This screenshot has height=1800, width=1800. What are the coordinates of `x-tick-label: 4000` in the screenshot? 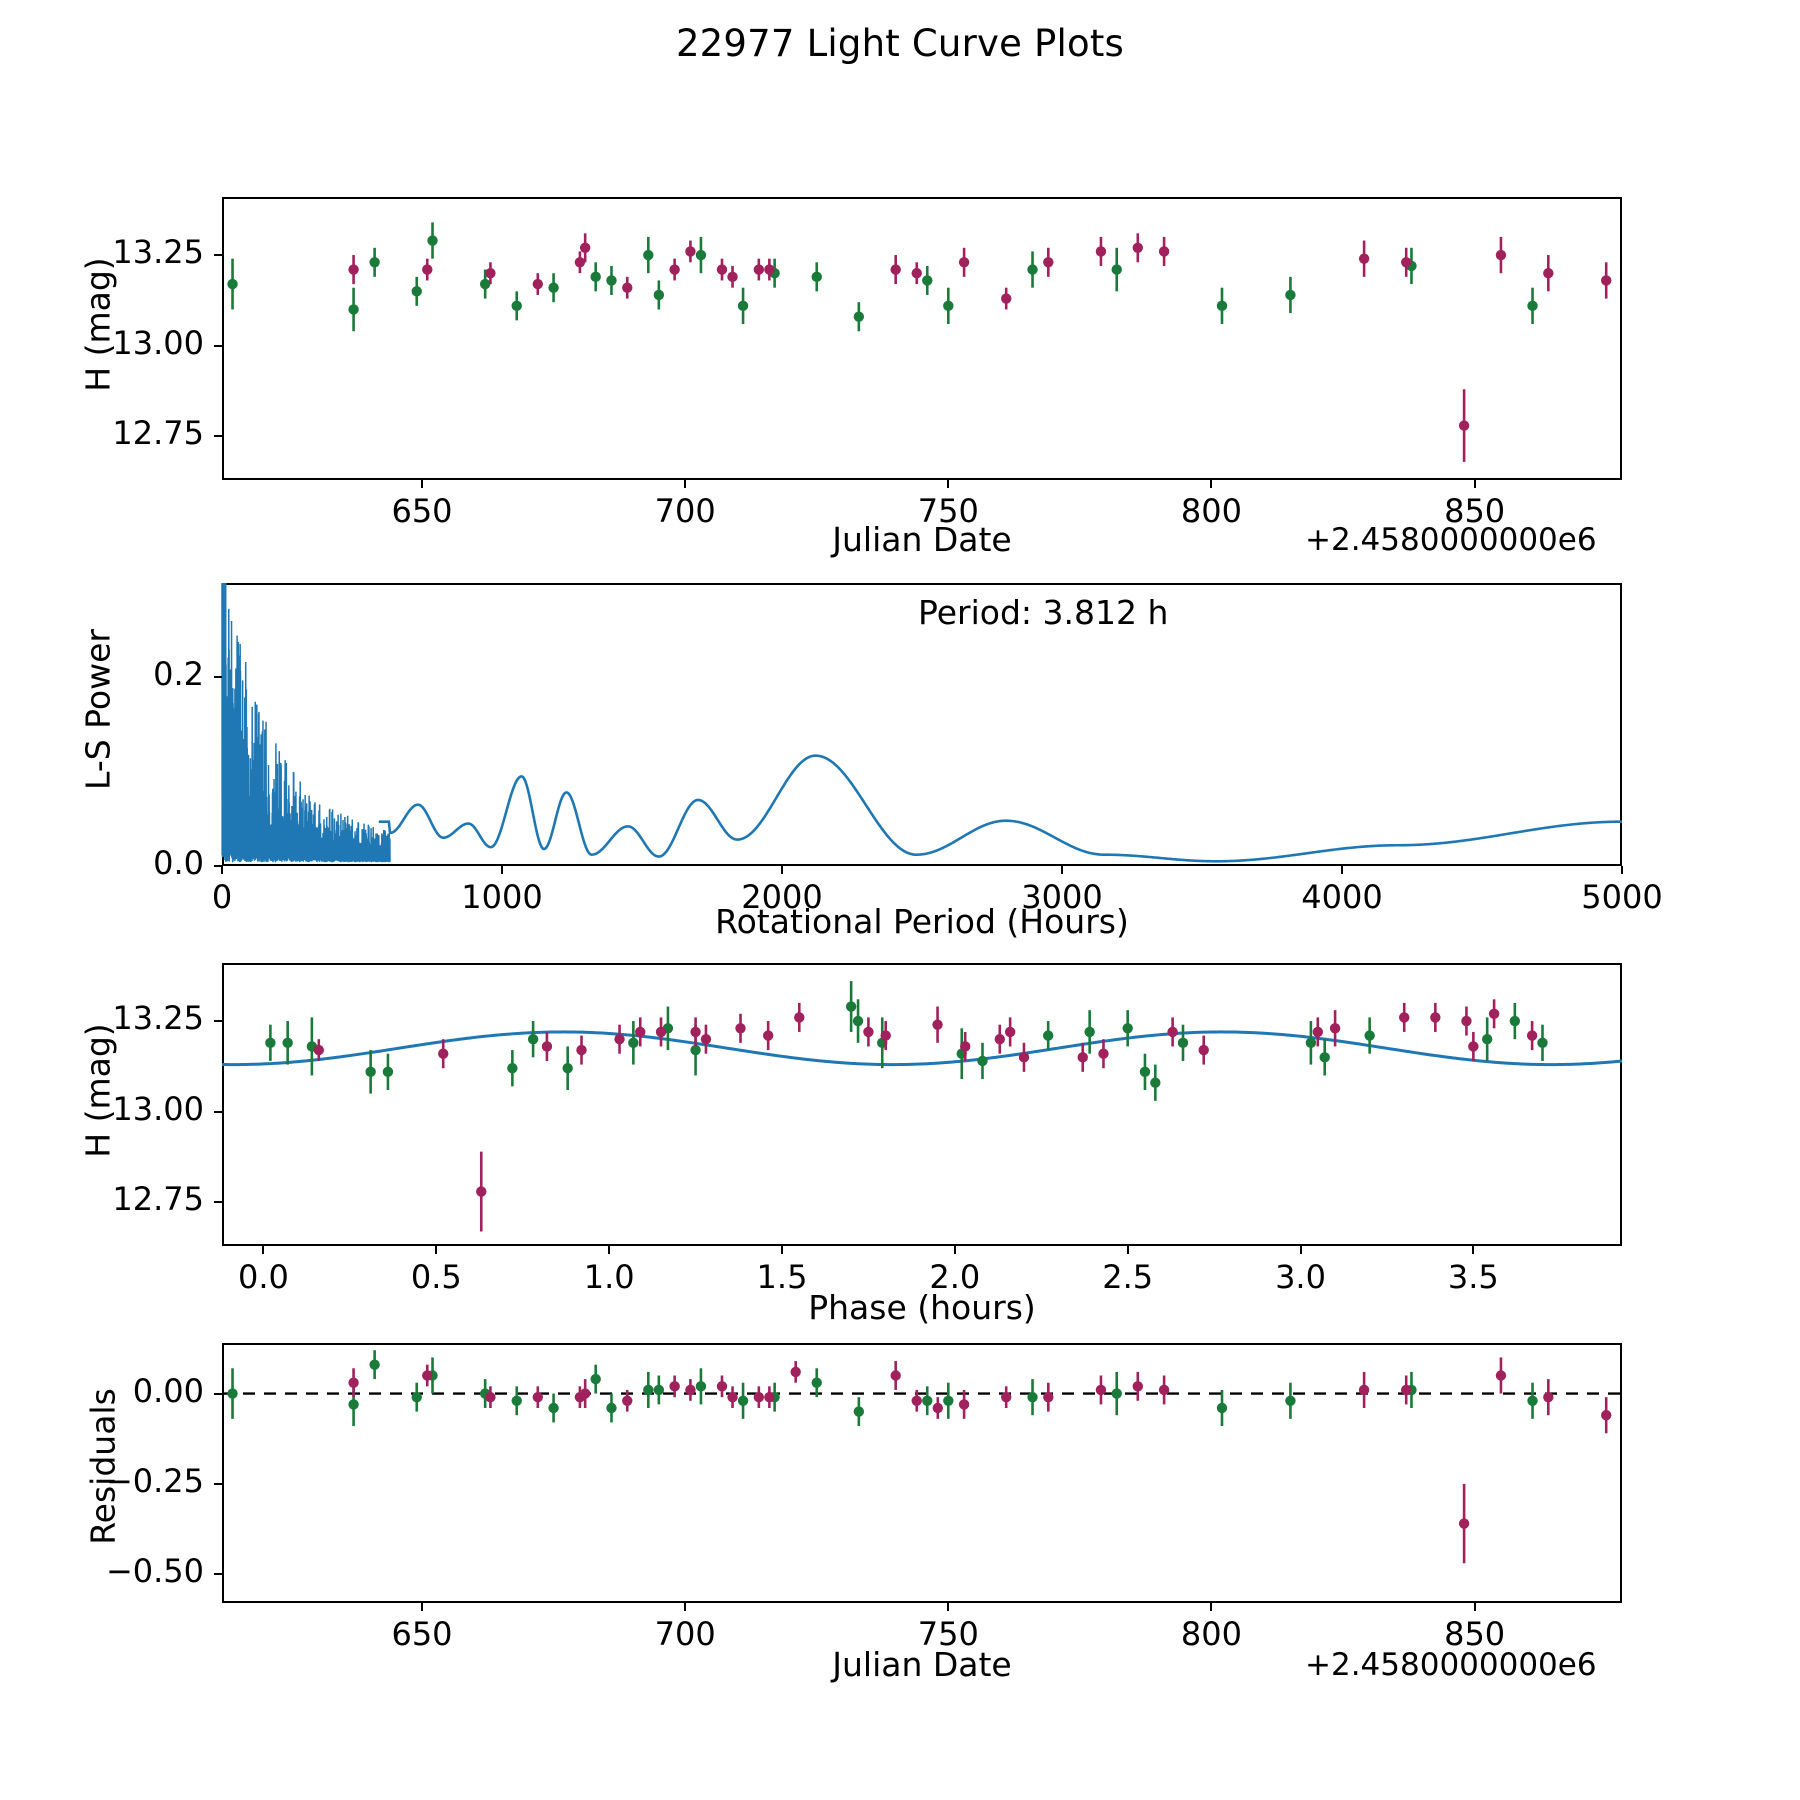 It's located at (1342, 897).